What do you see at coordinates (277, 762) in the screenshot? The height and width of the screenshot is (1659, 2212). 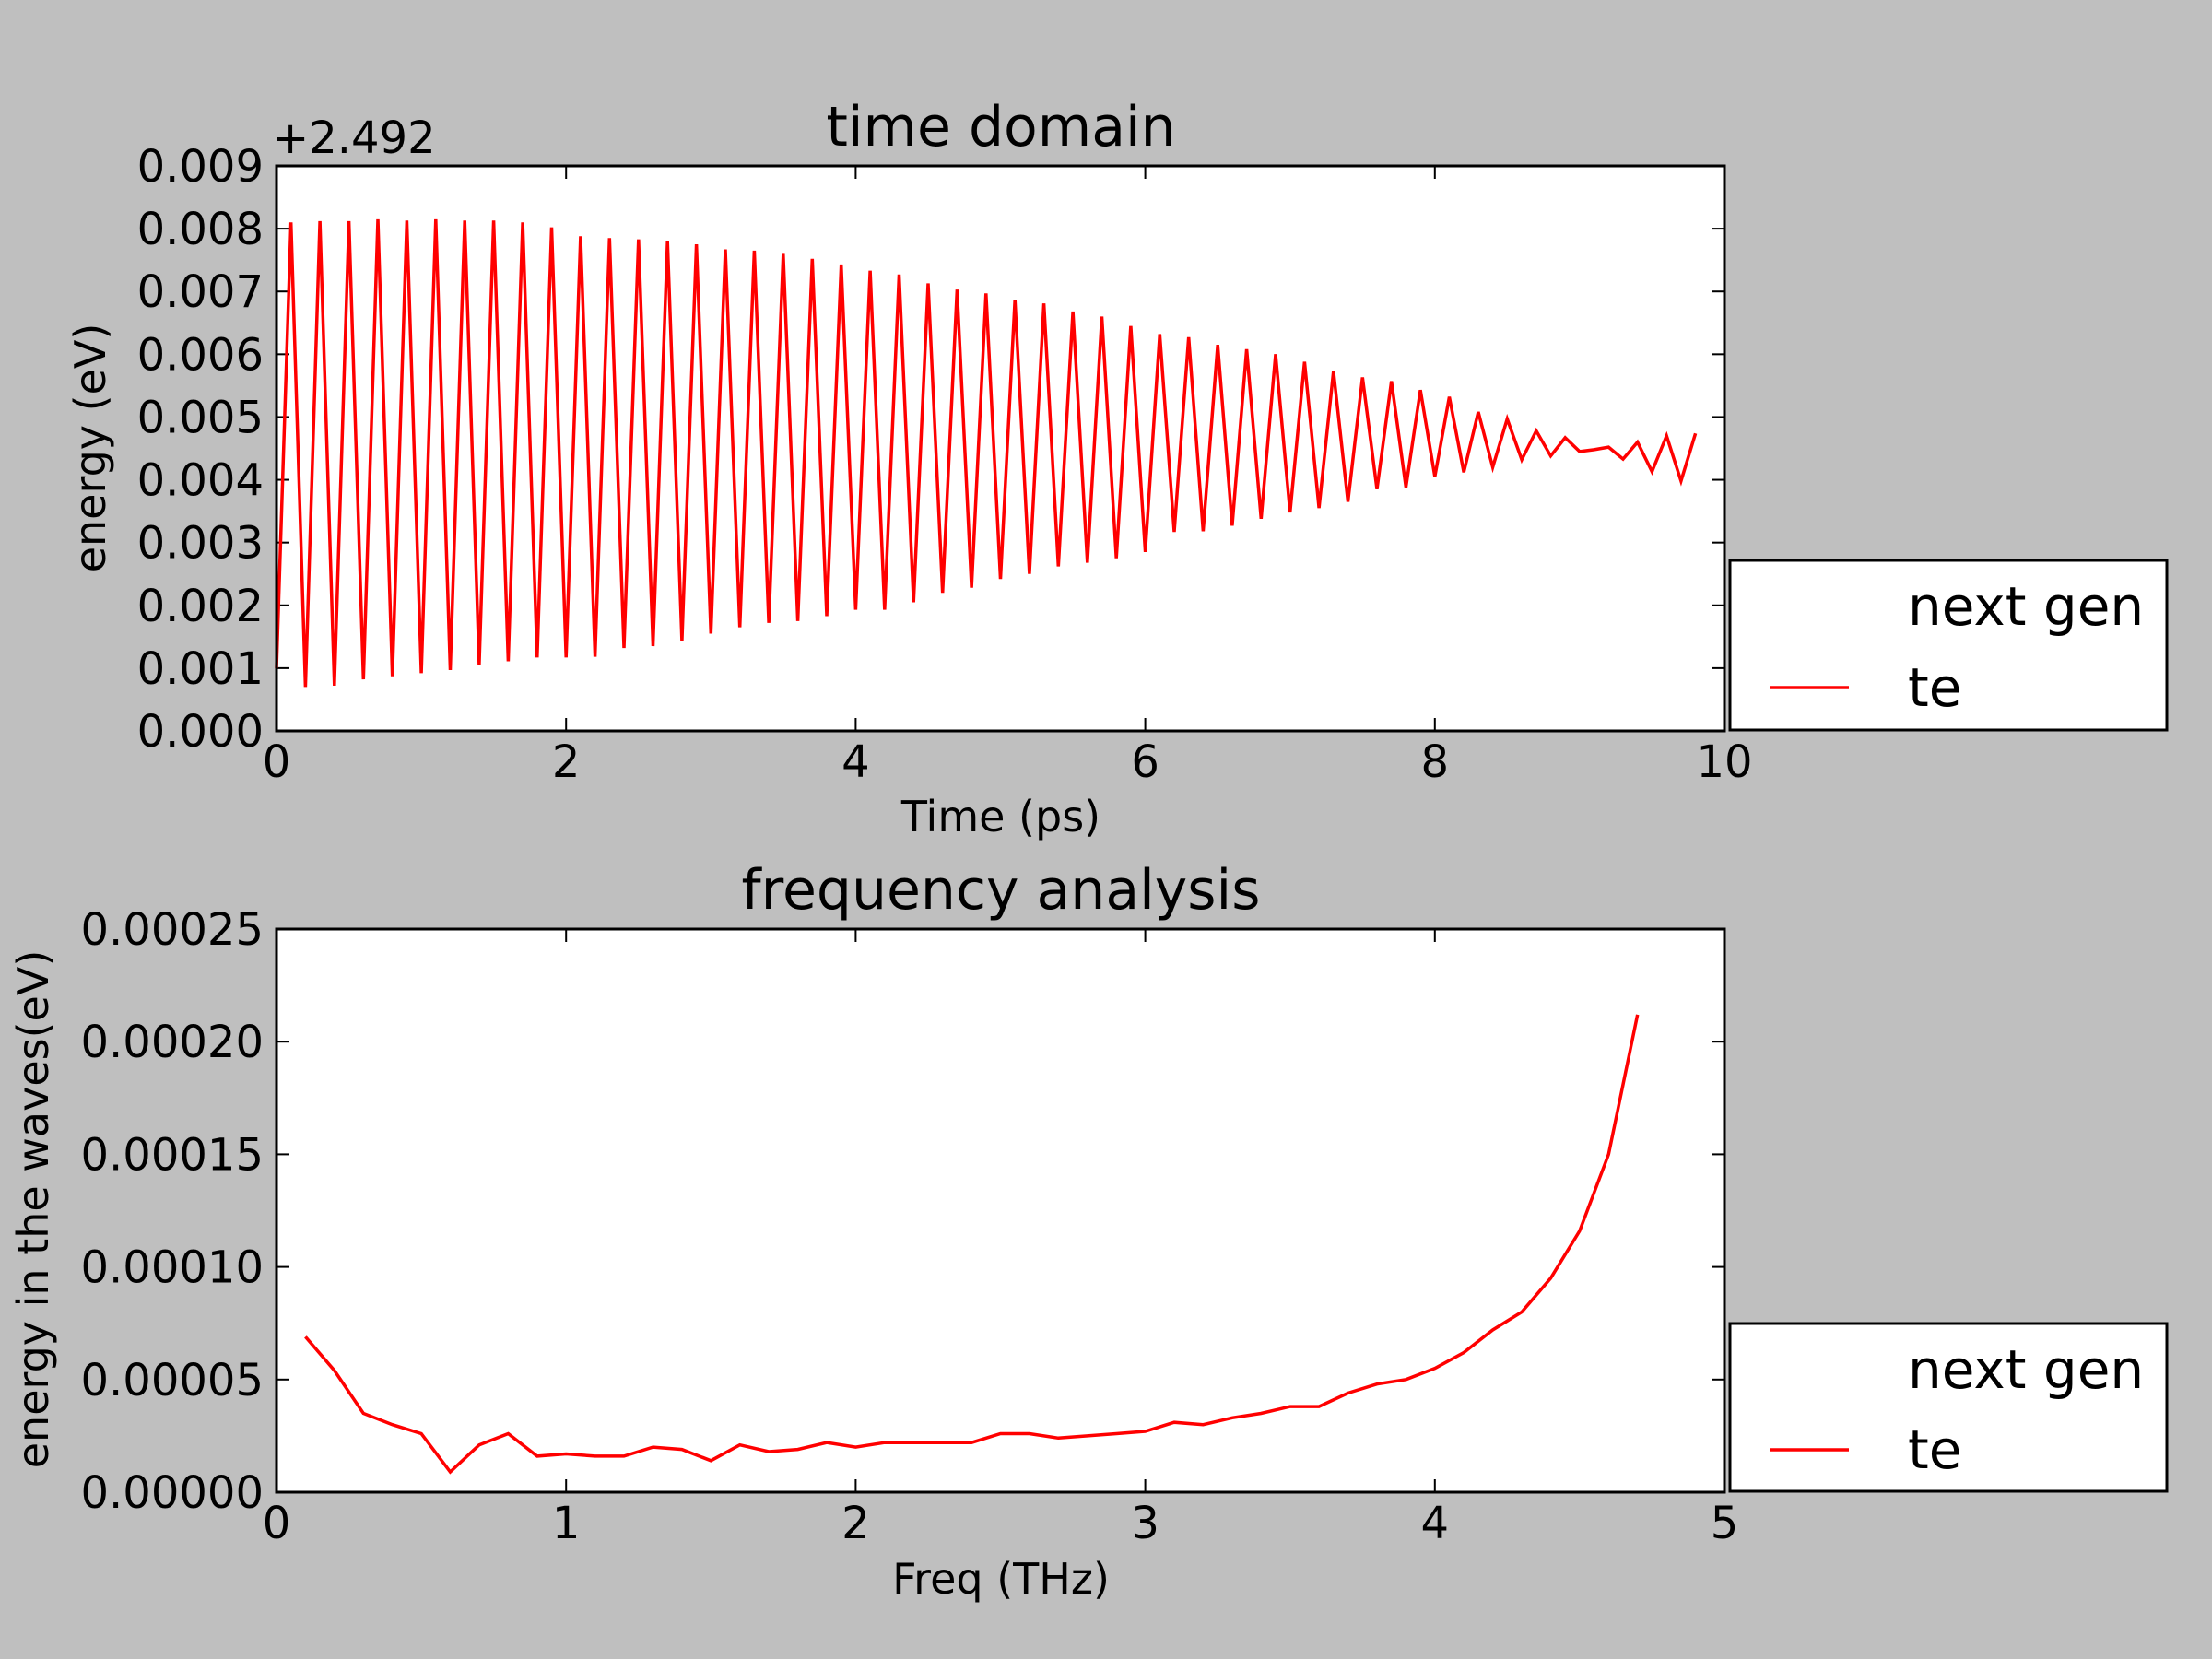 I see `time-domain-x-tick-label: 0` at bounding box center [277, 762].